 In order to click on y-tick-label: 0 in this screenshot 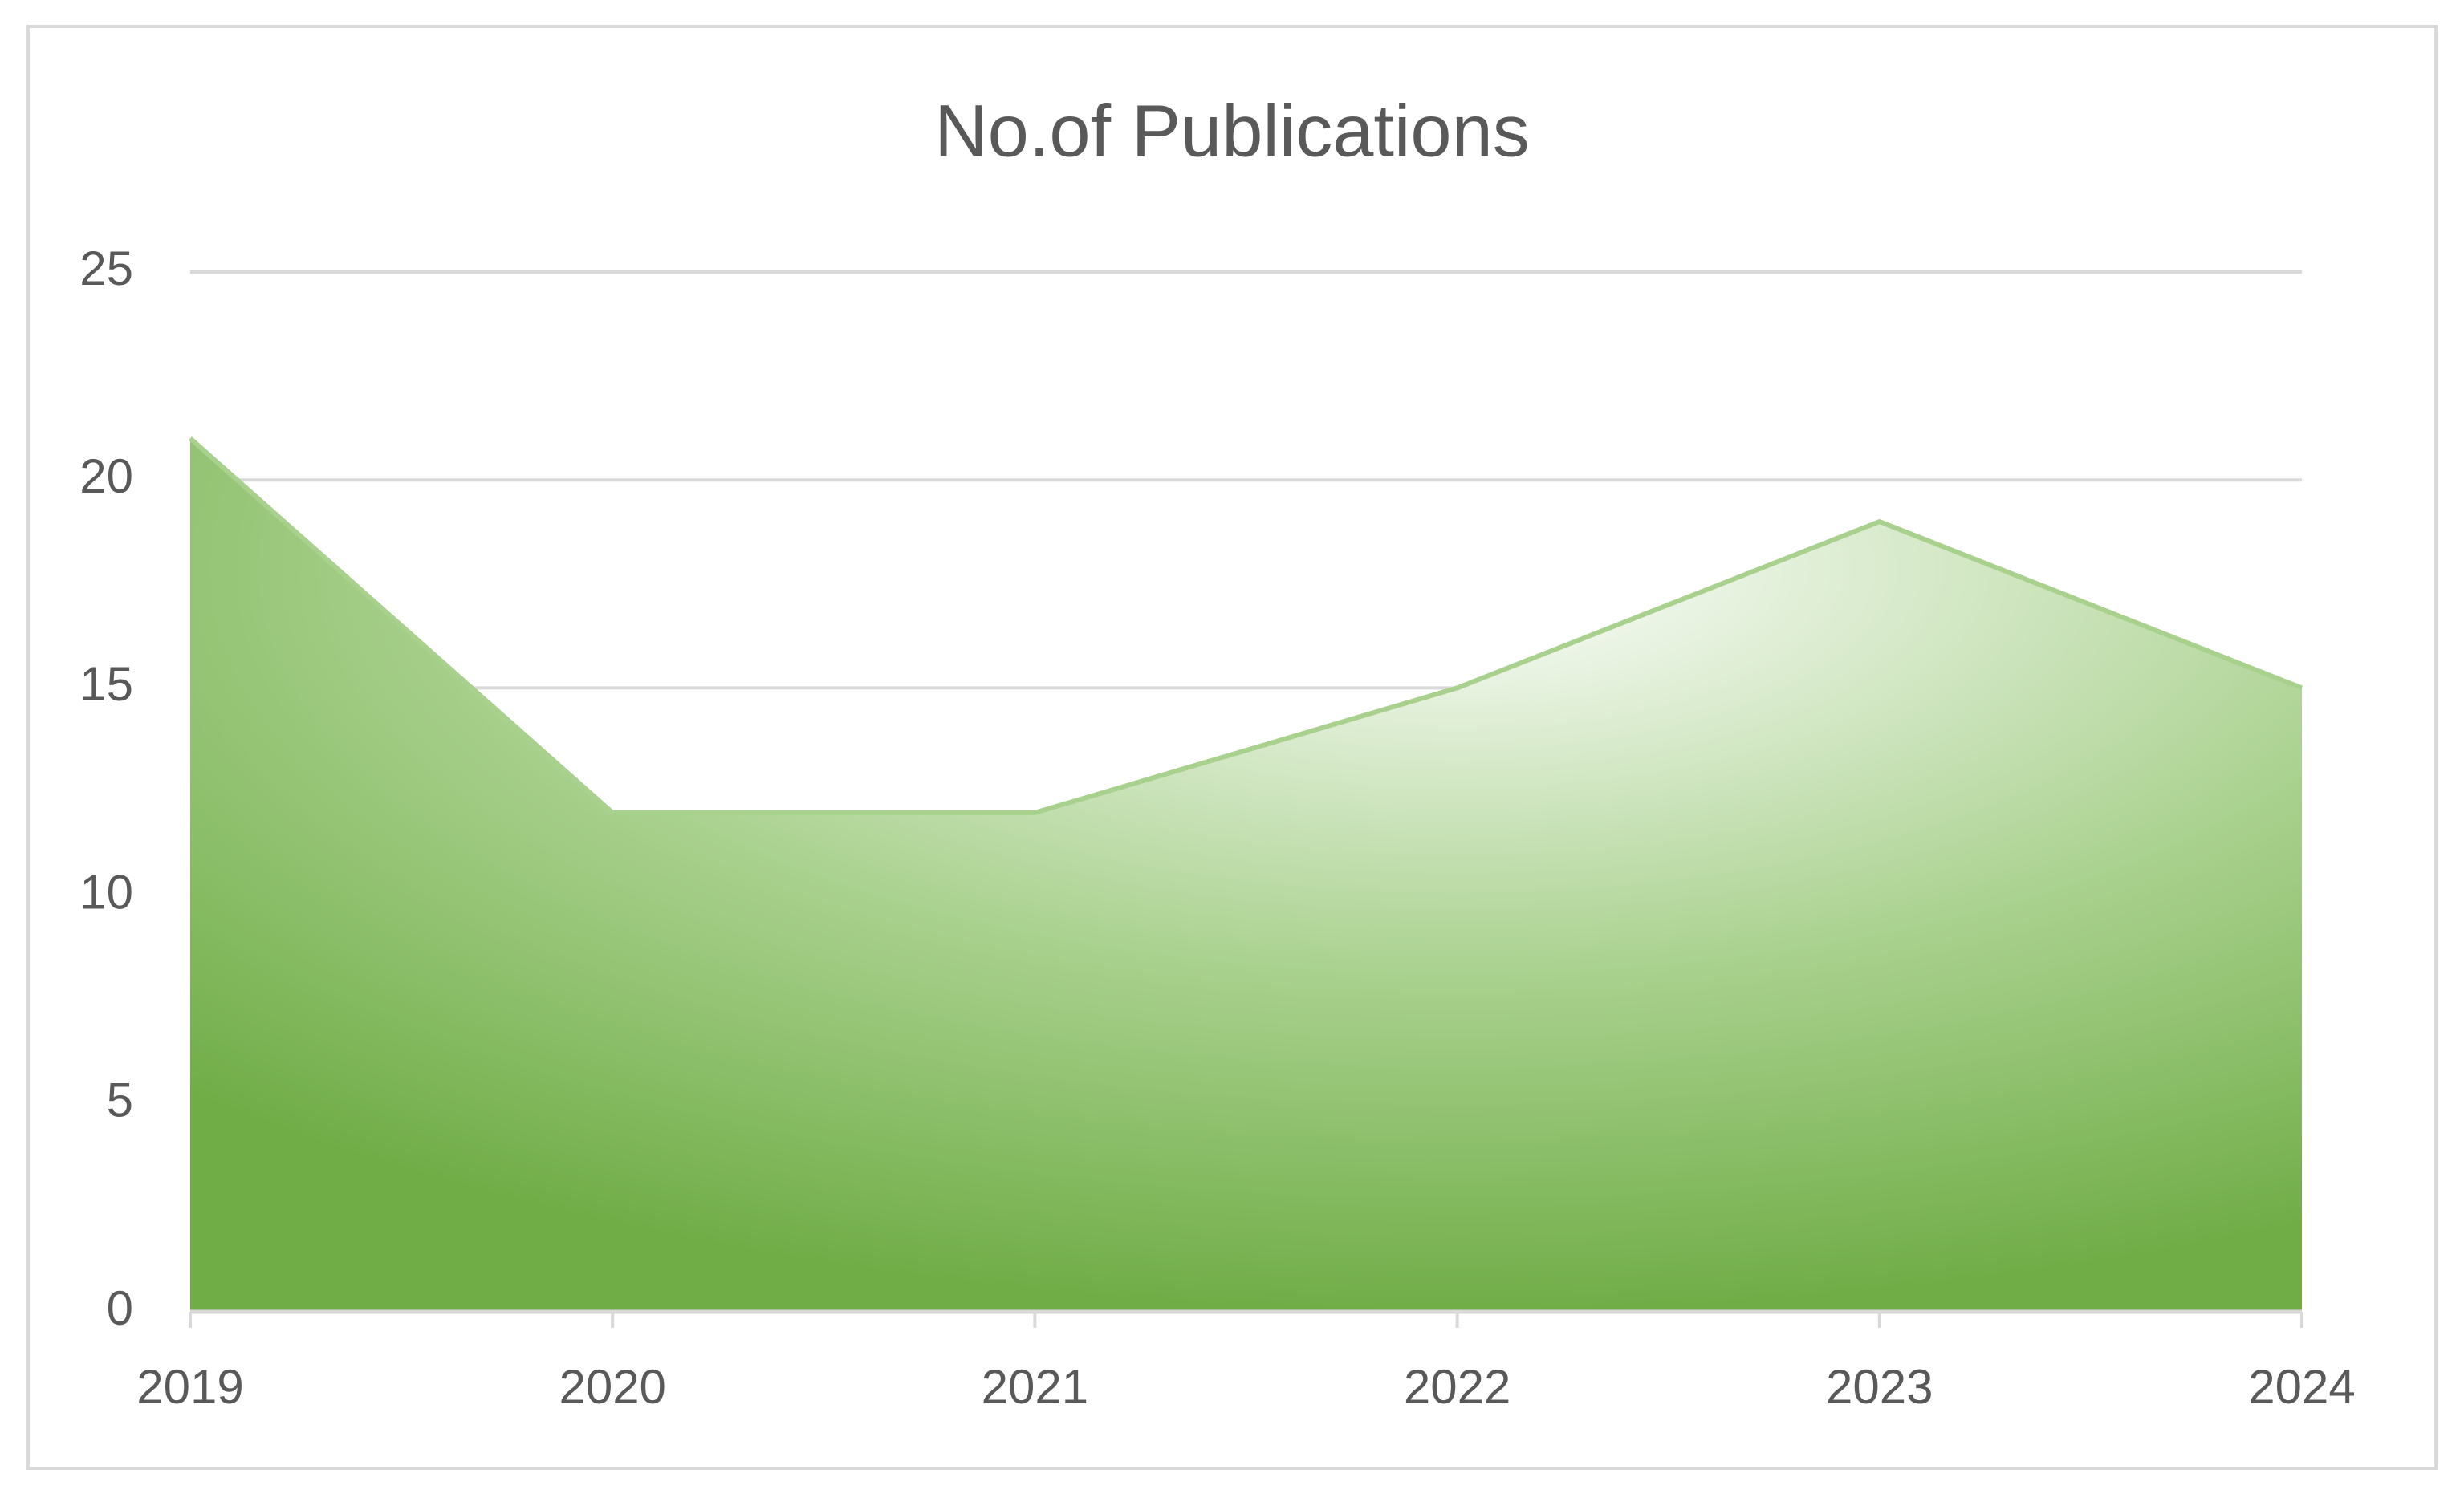, I will do `click(120, 1308)`.